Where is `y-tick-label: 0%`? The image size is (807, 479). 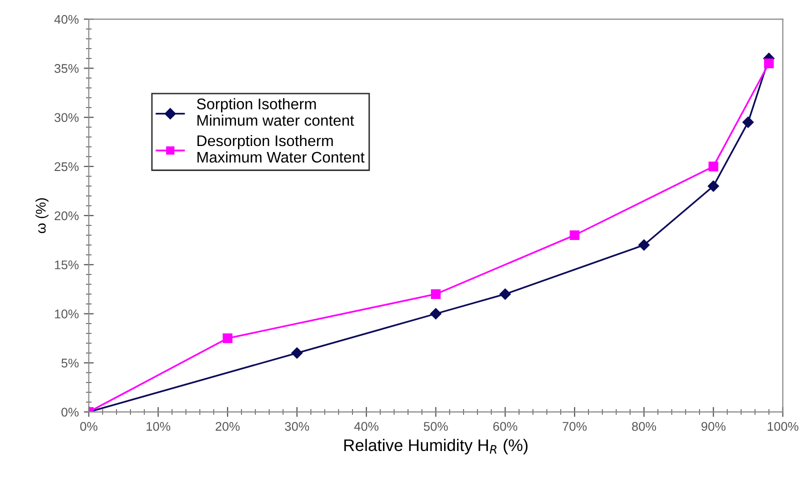
y-tick-label: 0% is located at coordinates (70, 412).